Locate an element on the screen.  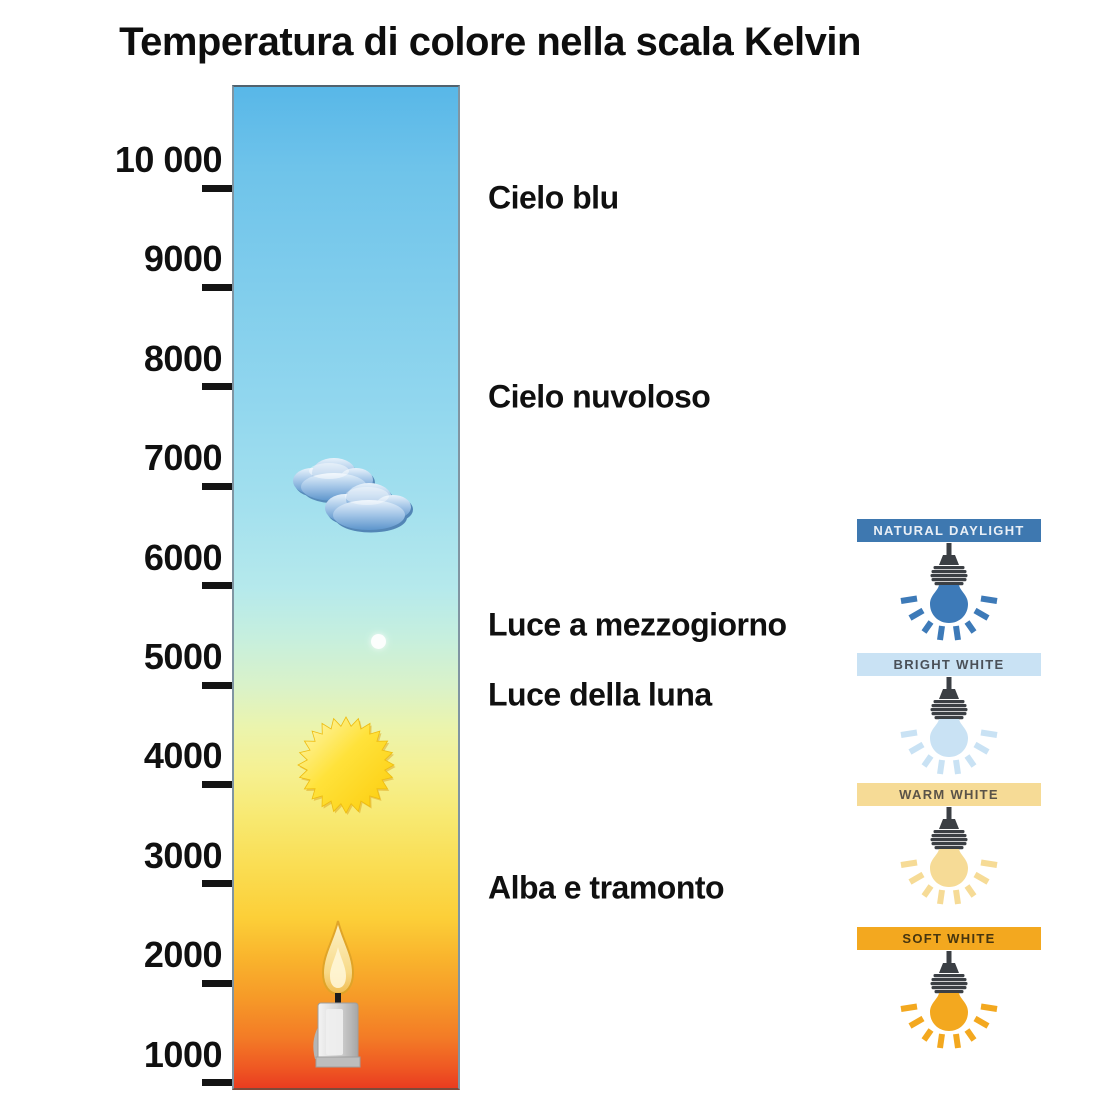
bulb-panel-header: SOFT WHITE is located at coordinates (949, 938).